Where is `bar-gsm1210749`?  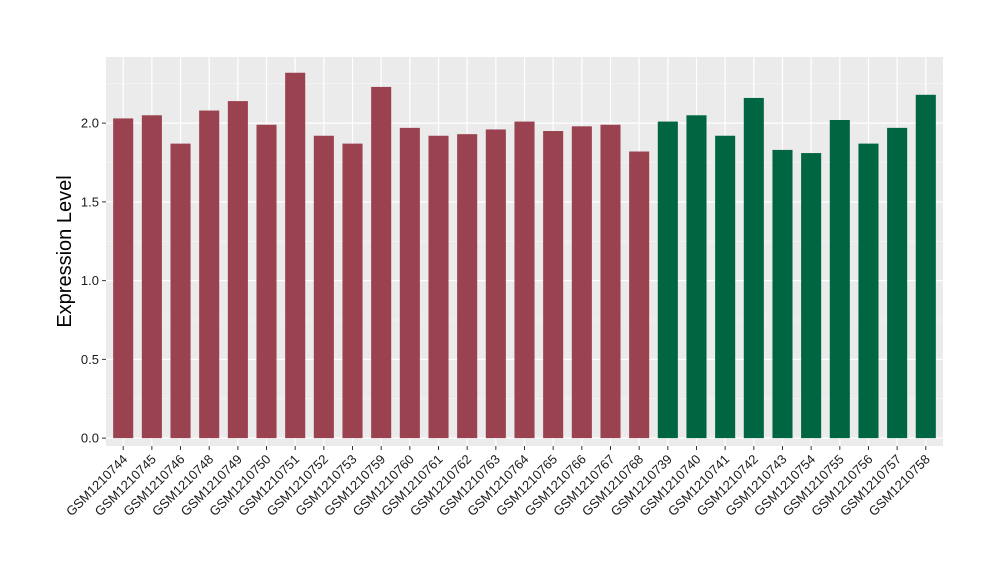 bar-gsm1210749 is located at coordinates (237, 270).